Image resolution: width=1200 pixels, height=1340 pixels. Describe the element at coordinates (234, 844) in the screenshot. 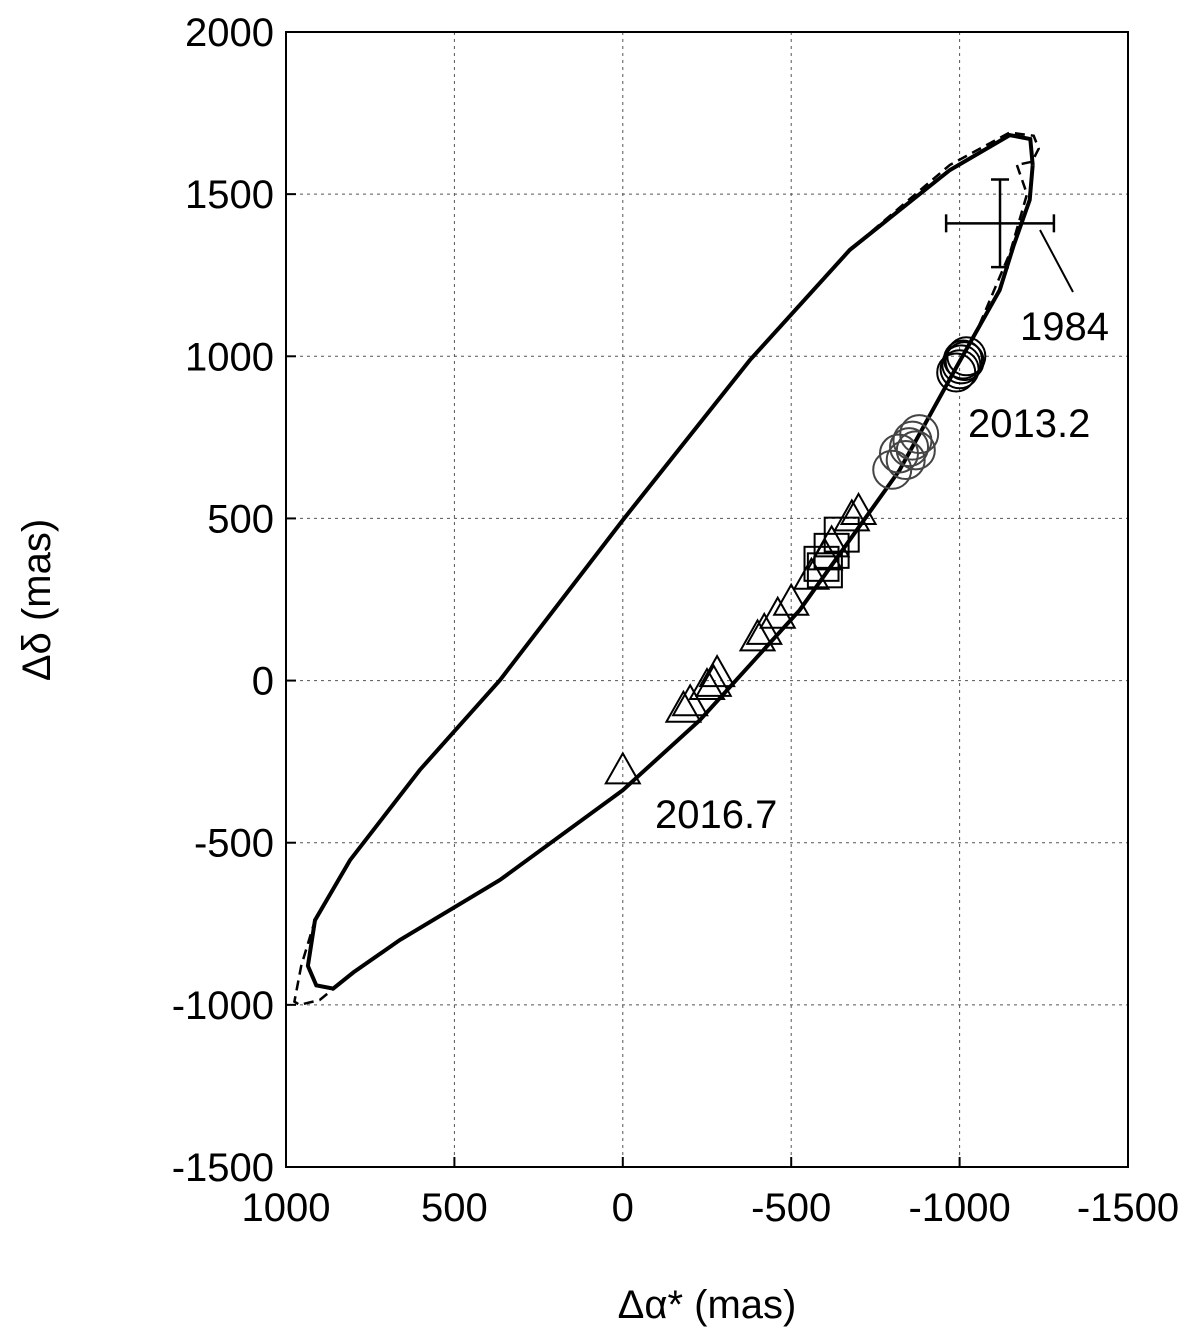

I see `y-tick-label: -500` at that location.